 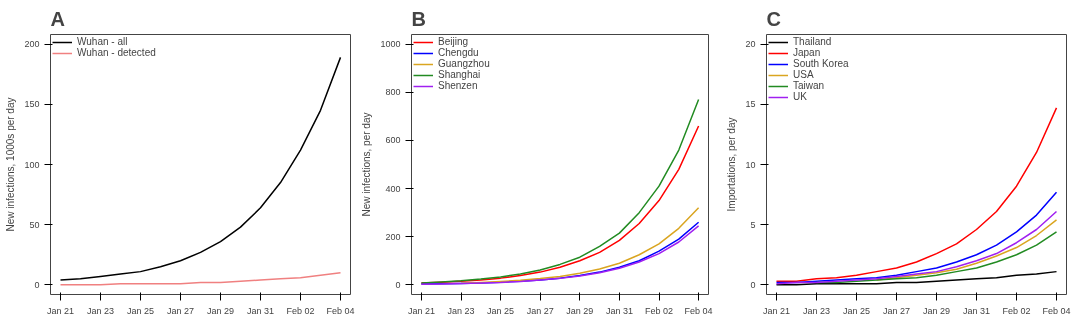 I want to click on legend-label: USA, so click(x=803, y=74).